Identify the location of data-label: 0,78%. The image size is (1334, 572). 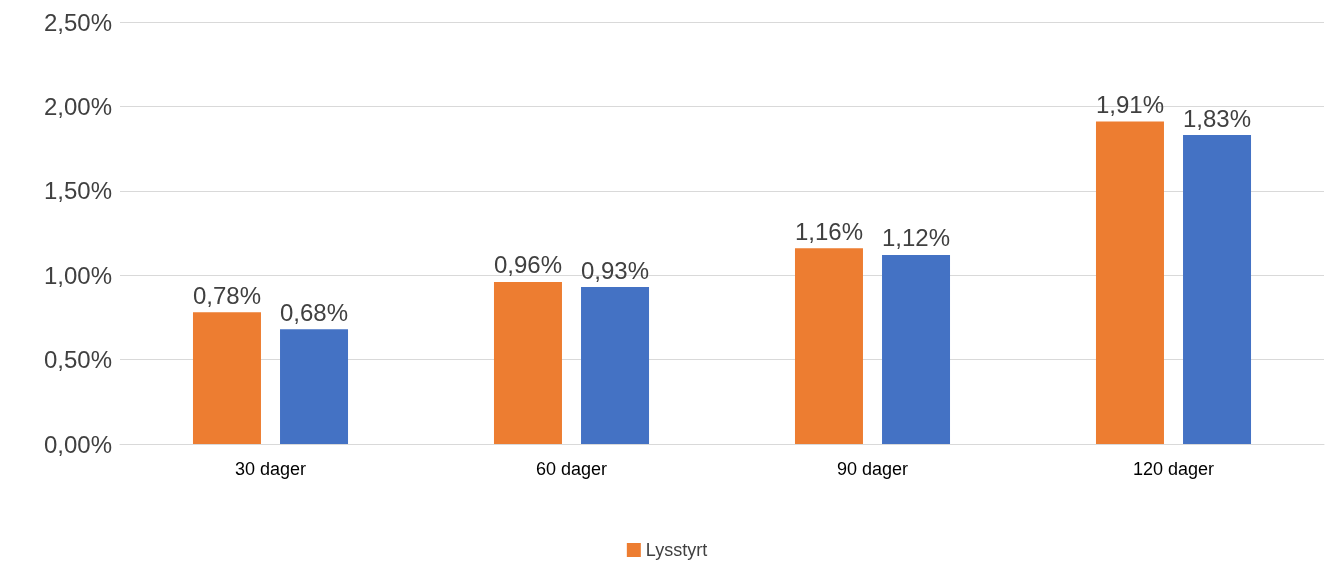
(227, 295).